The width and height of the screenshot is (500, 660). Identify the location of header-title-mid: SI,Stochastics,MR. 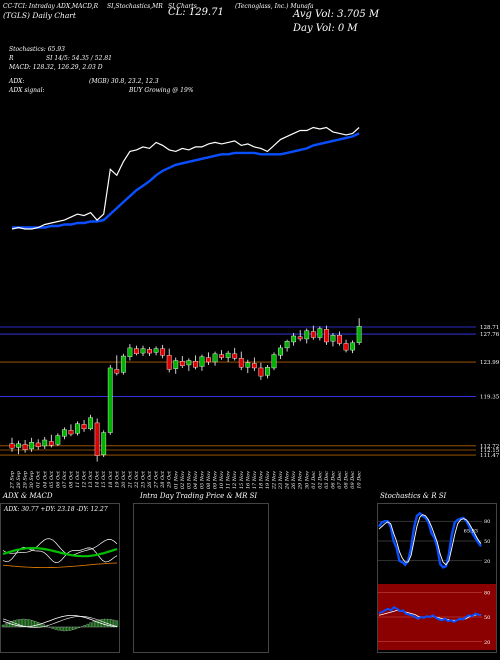
(135, 6).